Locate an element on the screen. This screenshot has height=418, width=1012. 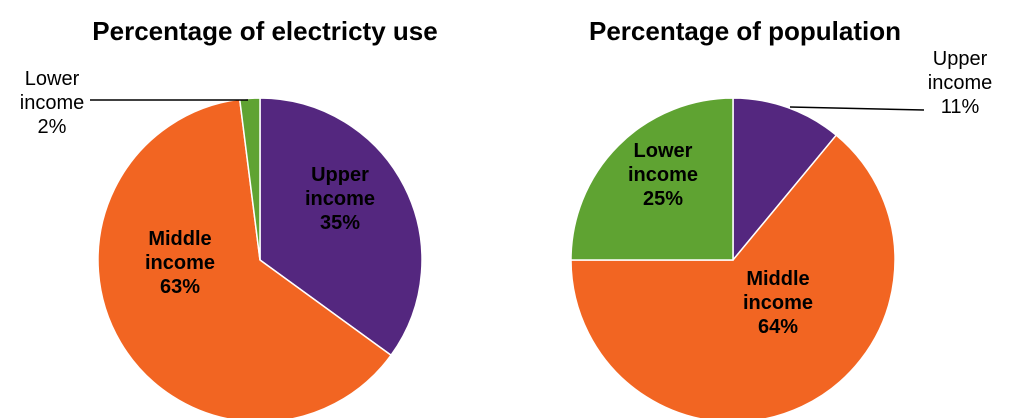
pie-slice-lower-income is located at coordinates (652, 179).